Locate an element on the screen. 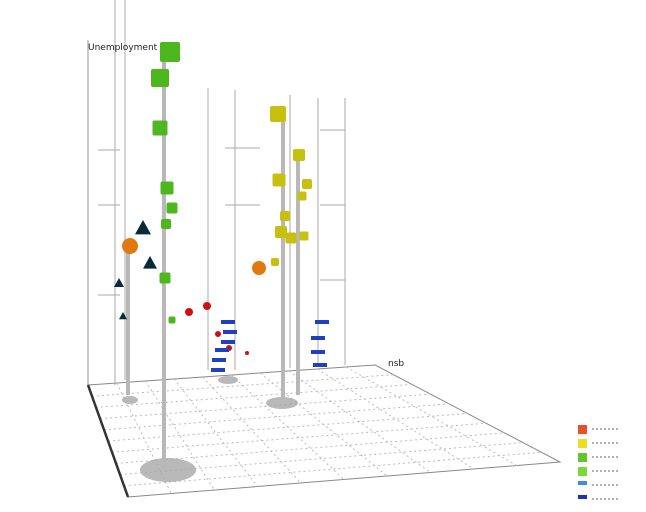 The width and height of the screenshot is (646, 512). legend is located at coordinates (599, 462).